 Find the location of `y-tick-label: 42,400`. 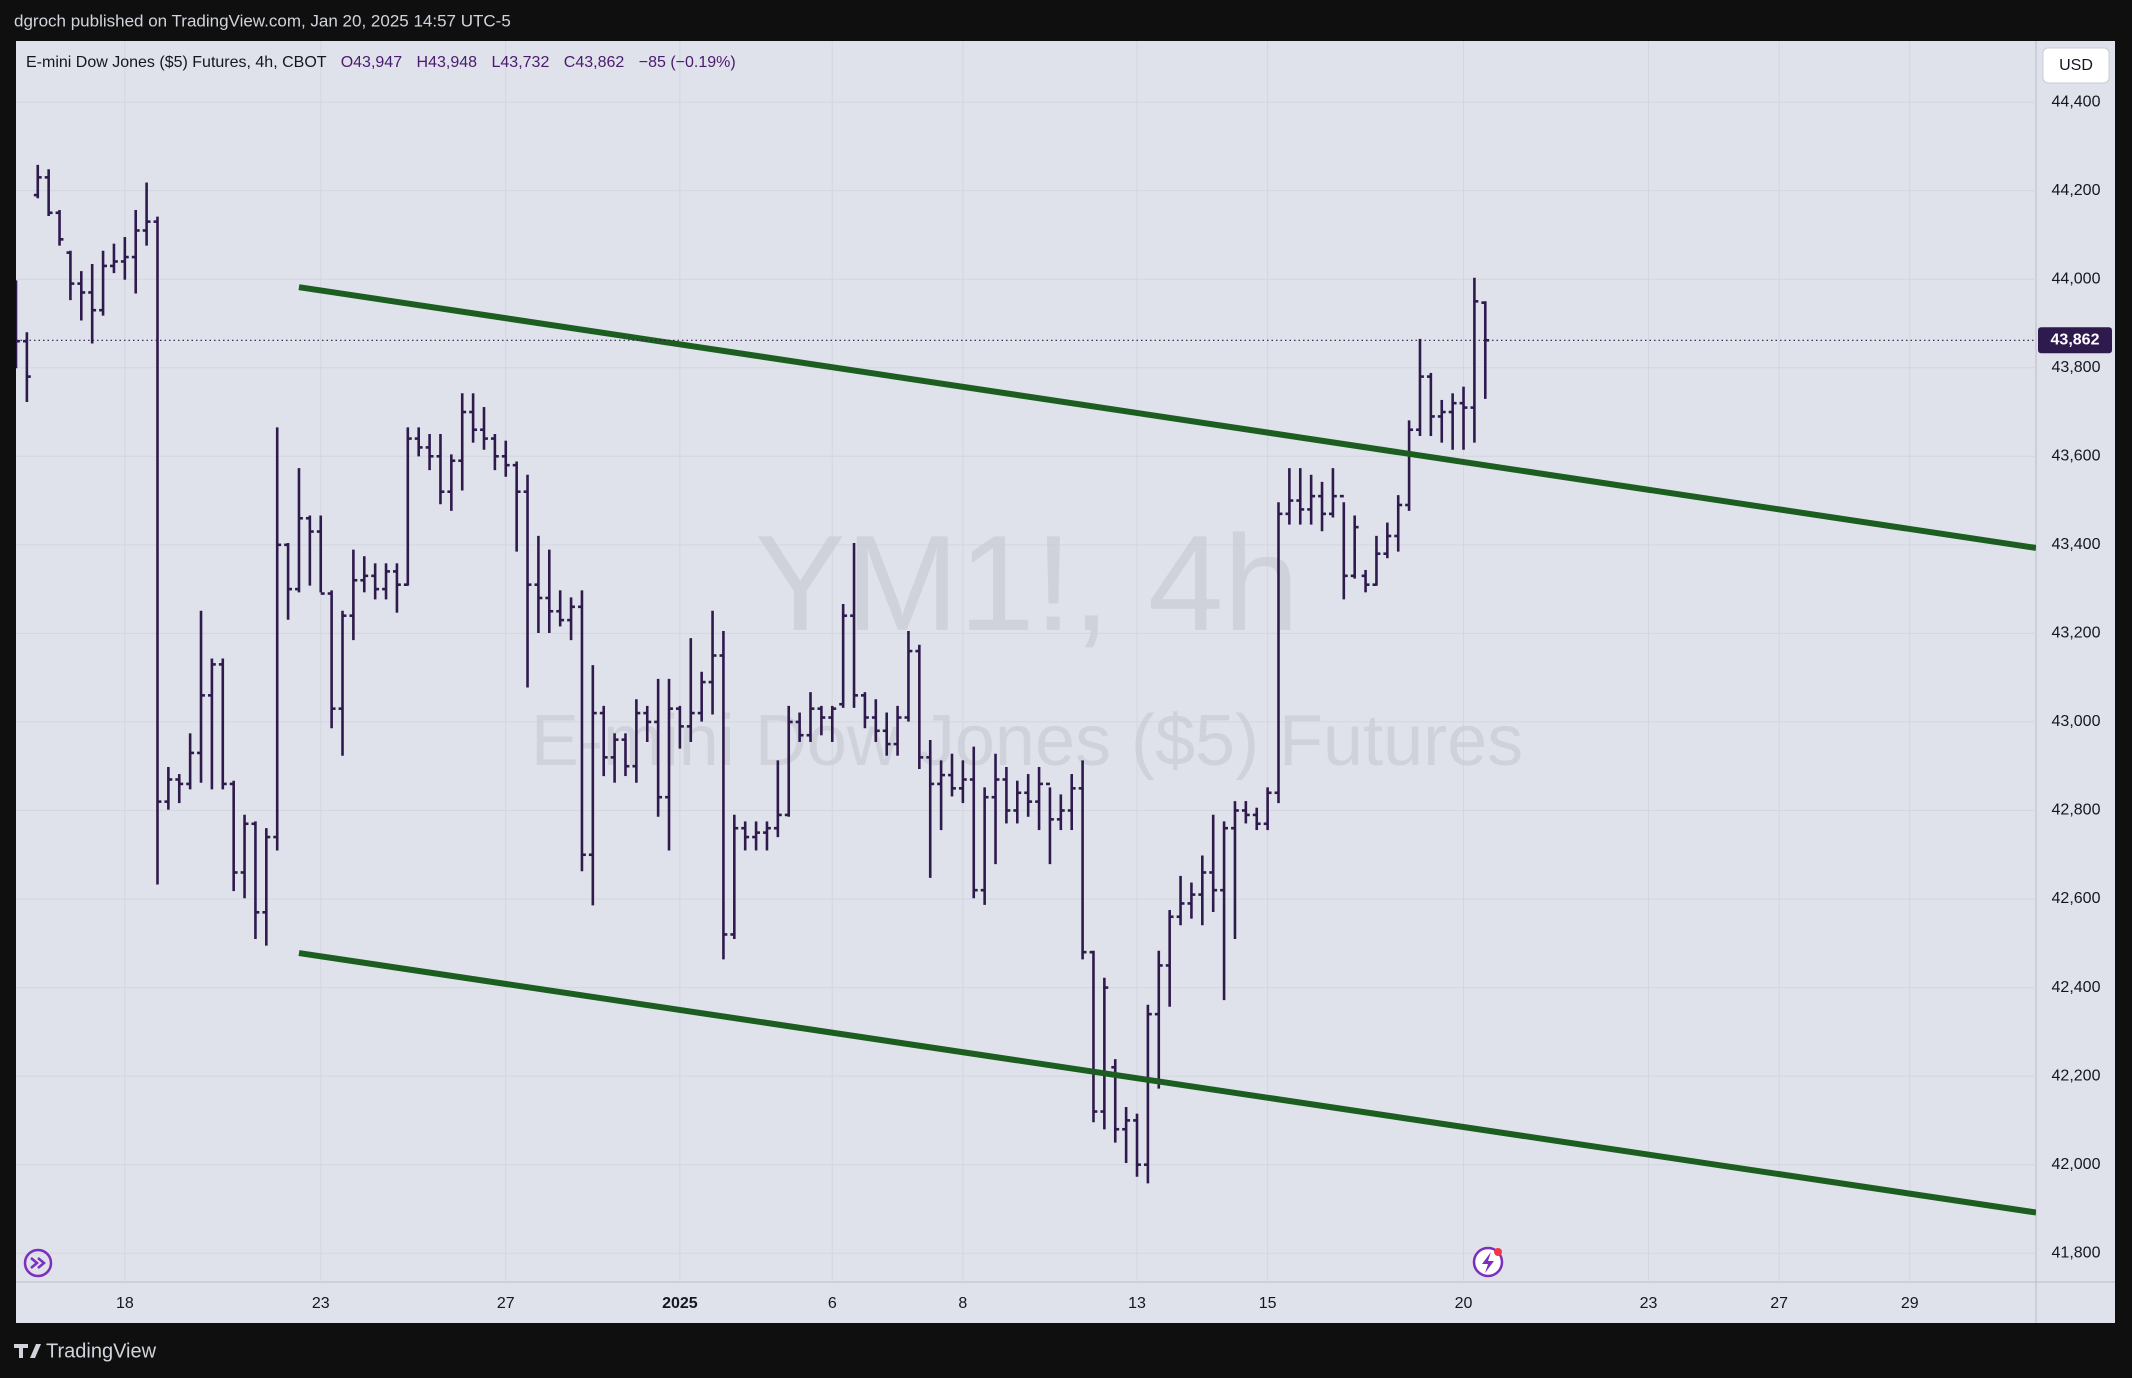

y-tick-label: 42,400 is located at coordinates (2076, 987).